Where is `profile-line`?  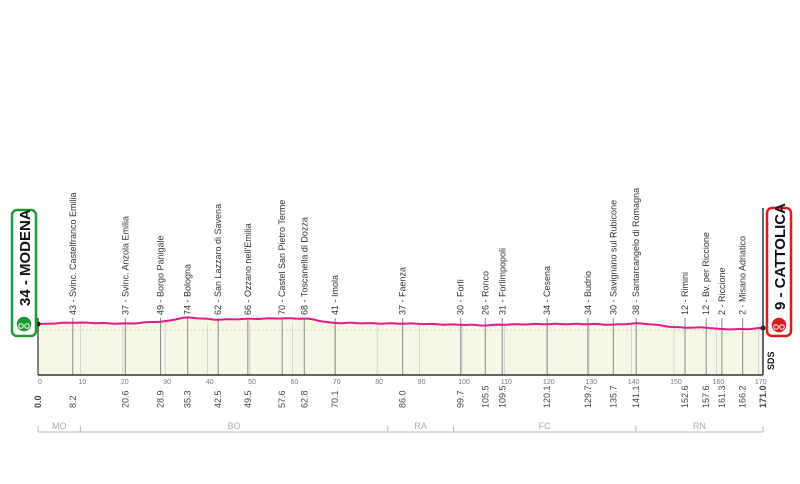
profile-line is located at coordinates (400, 323).